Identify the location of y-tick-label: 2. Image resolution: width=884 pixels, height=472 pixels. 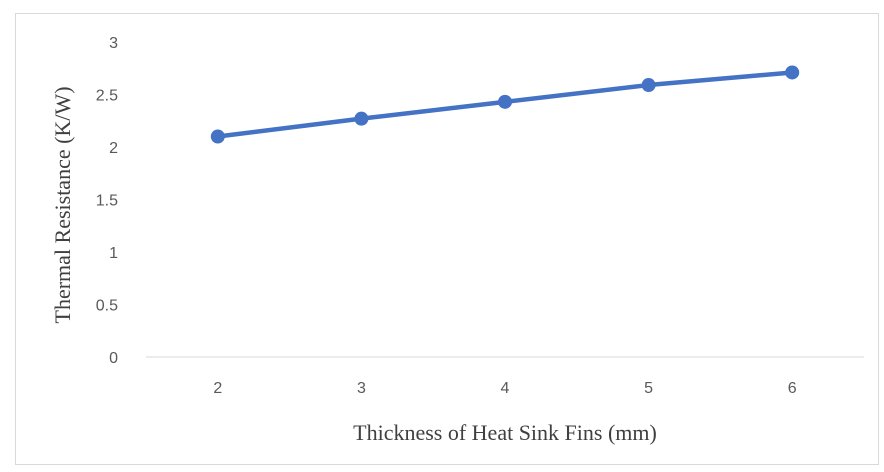
(113, 148).